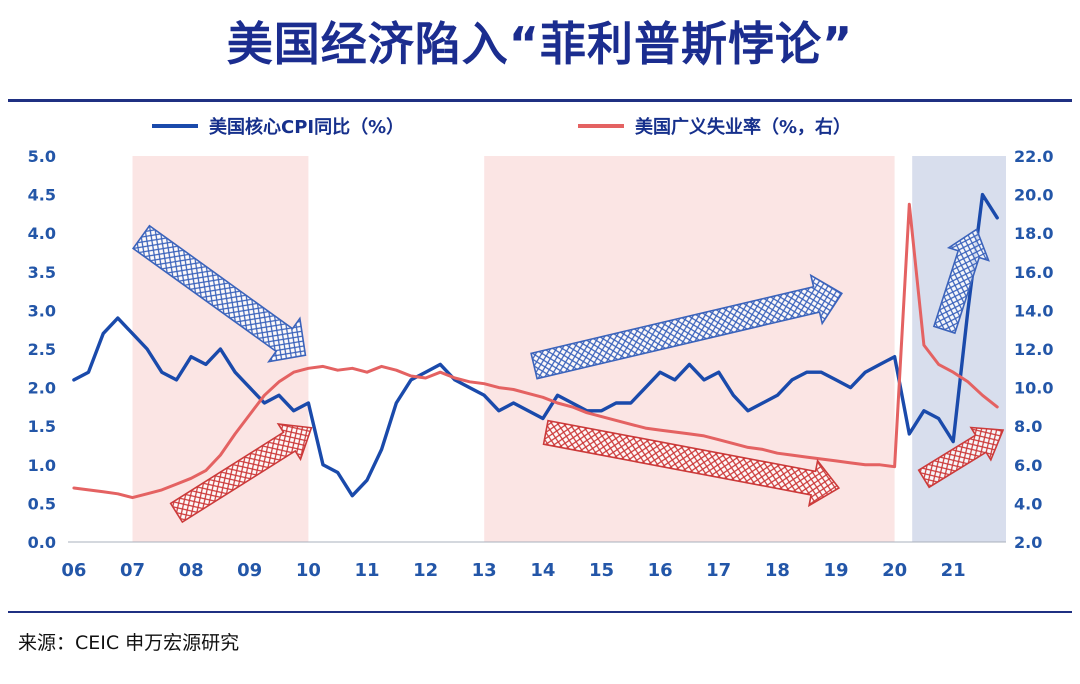  What do you see at coordinates (542, 570) in the screenshot?
I see `x-axis-tick-label: 14` at bounding box center [542, 570].